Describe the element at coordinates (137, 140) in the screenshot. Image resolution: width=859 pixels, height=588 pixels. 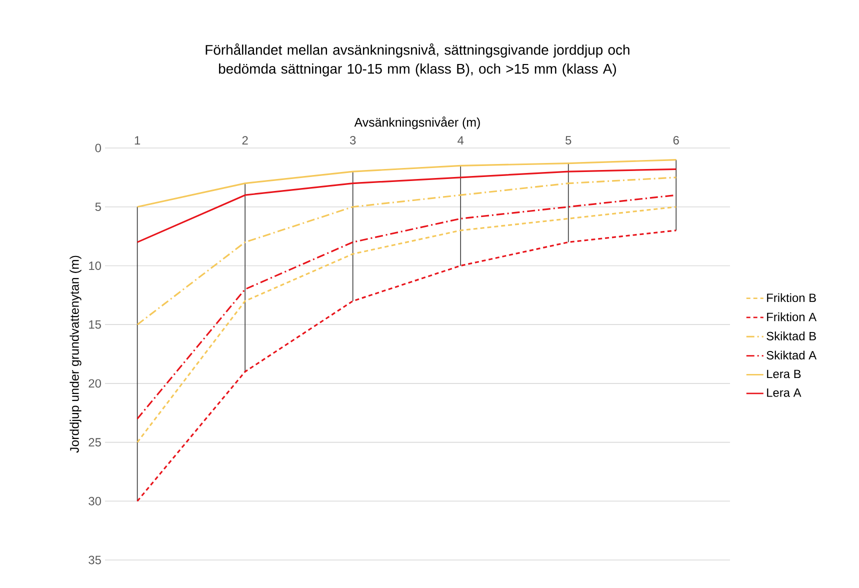
I see `x-tick-label: 1` at that location.